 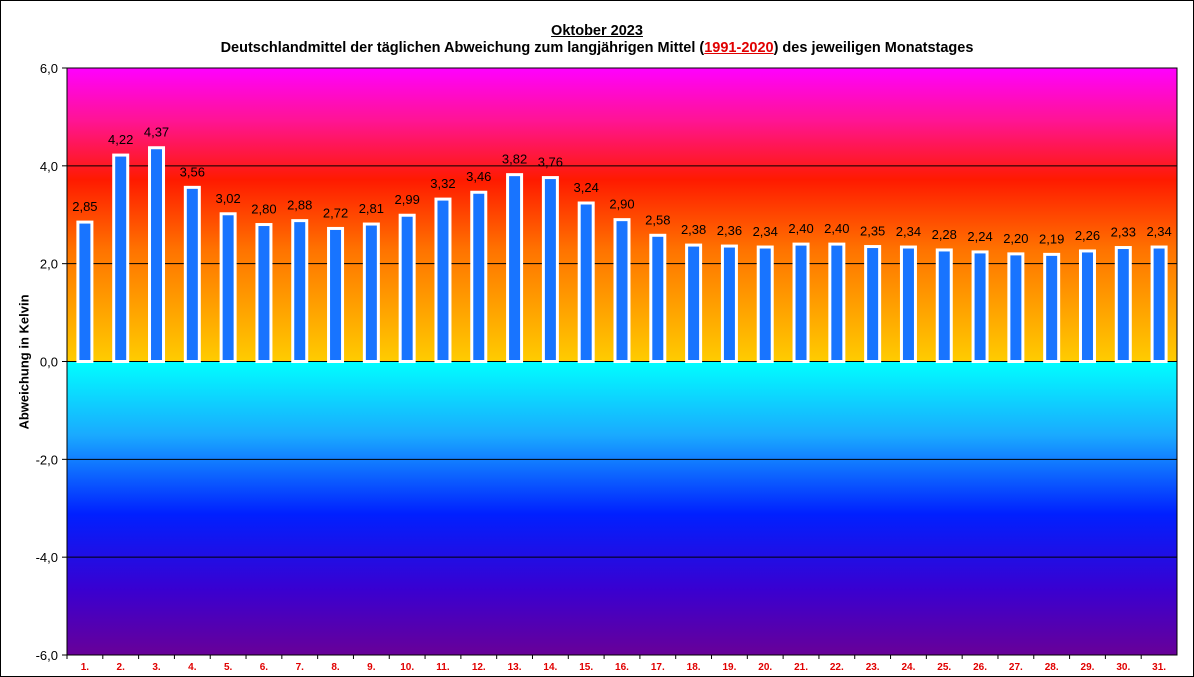 What do you see at coordinates (621, 204) in the screenshot?
I see `data-label: 2,90` at bounding box center [621, 204].